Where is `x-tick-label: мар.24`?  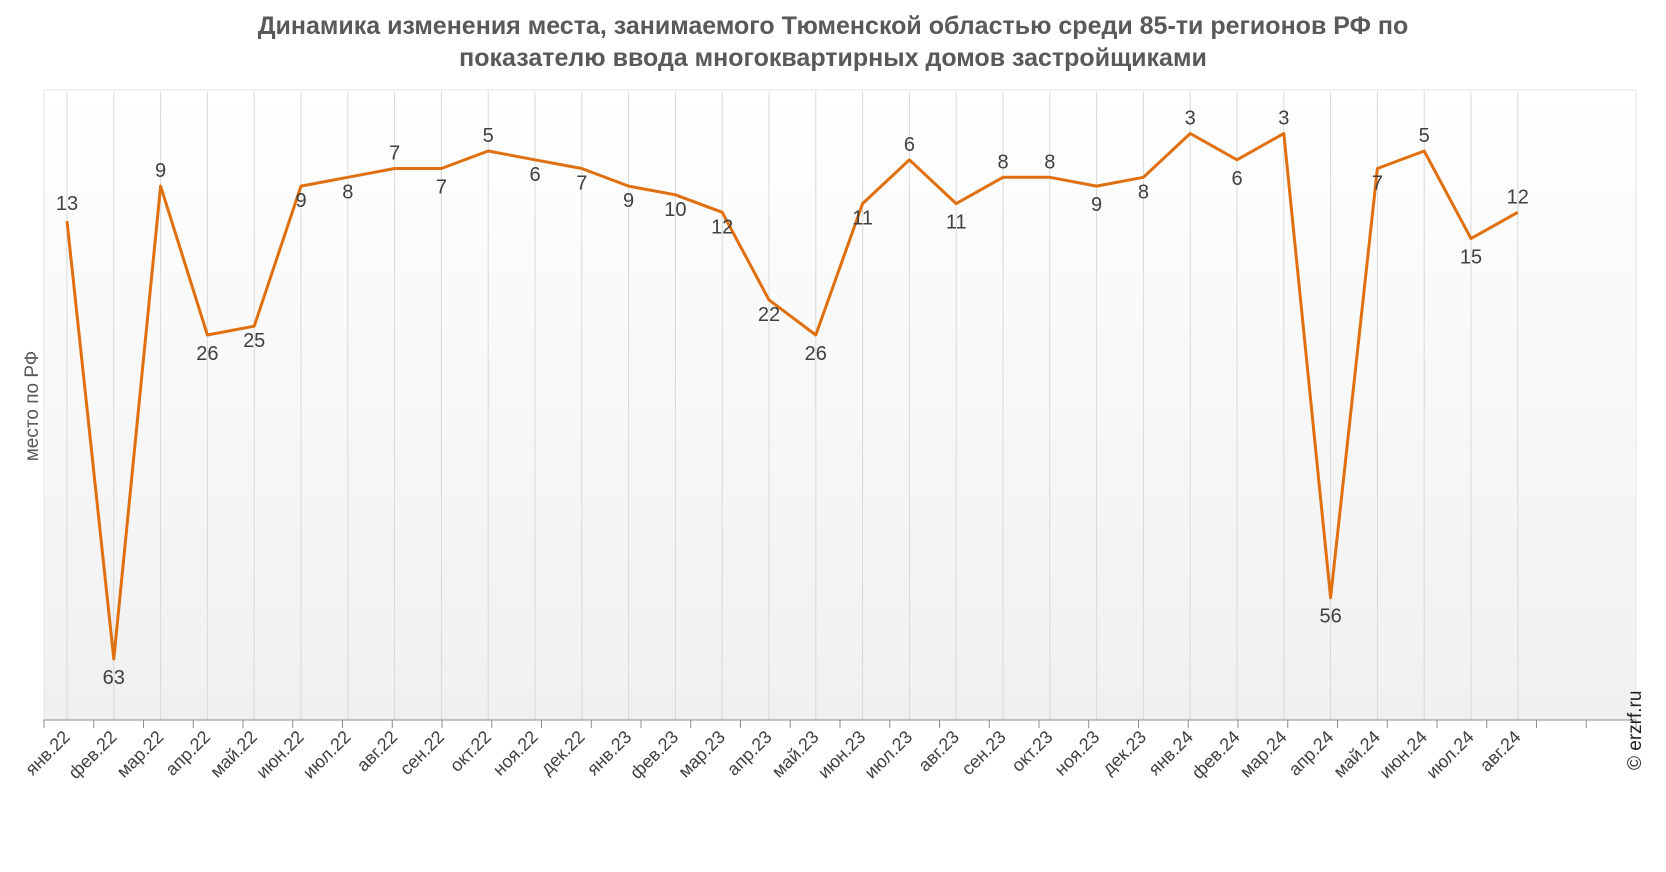 x-tick-label: мар.24 is located at coordinates (1263, 754).